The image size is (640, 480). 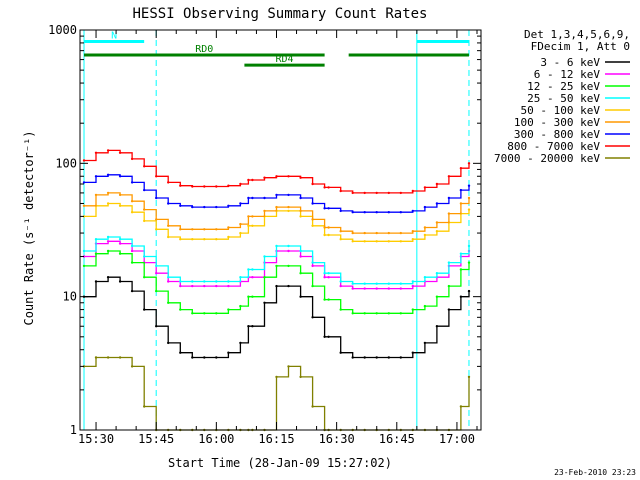 I want to click on annotation-label-2: RD0, so click(x=204, y=49).